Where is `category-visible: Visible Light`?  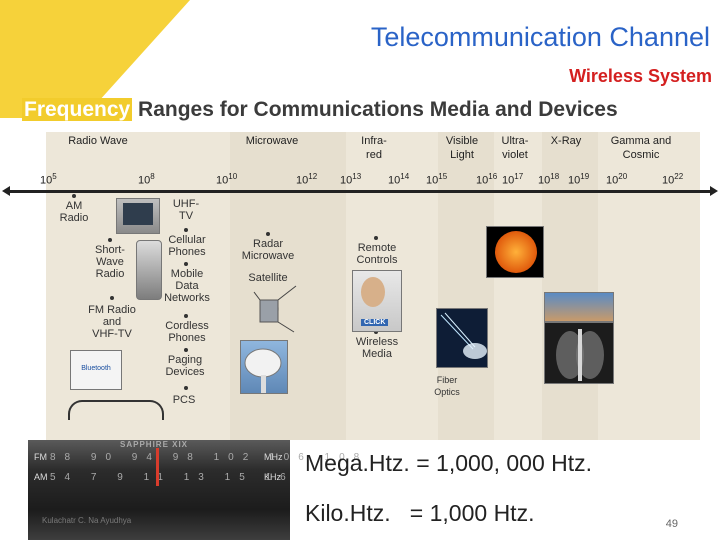
category-visible: Visible Light is located at coordinates (462, 148).